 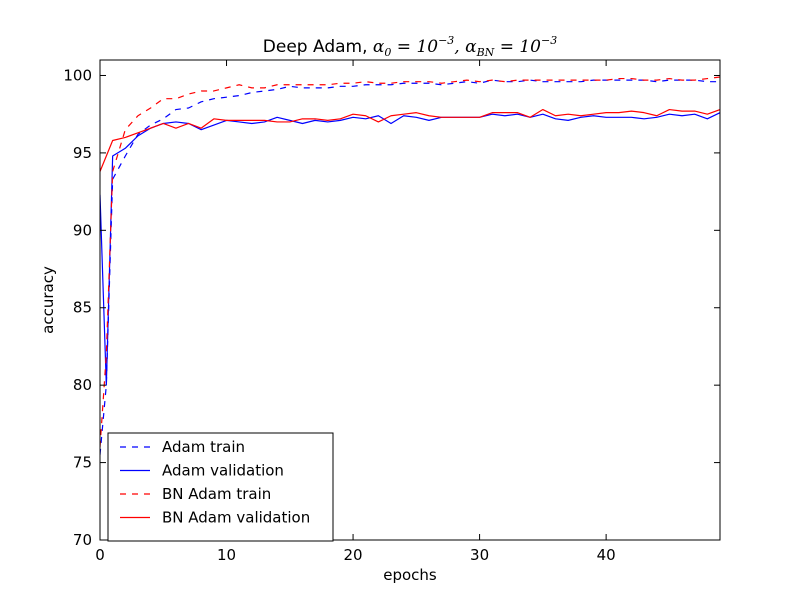 I want to click on chart-title-eq2: = 10, so click(x=517, y=47).